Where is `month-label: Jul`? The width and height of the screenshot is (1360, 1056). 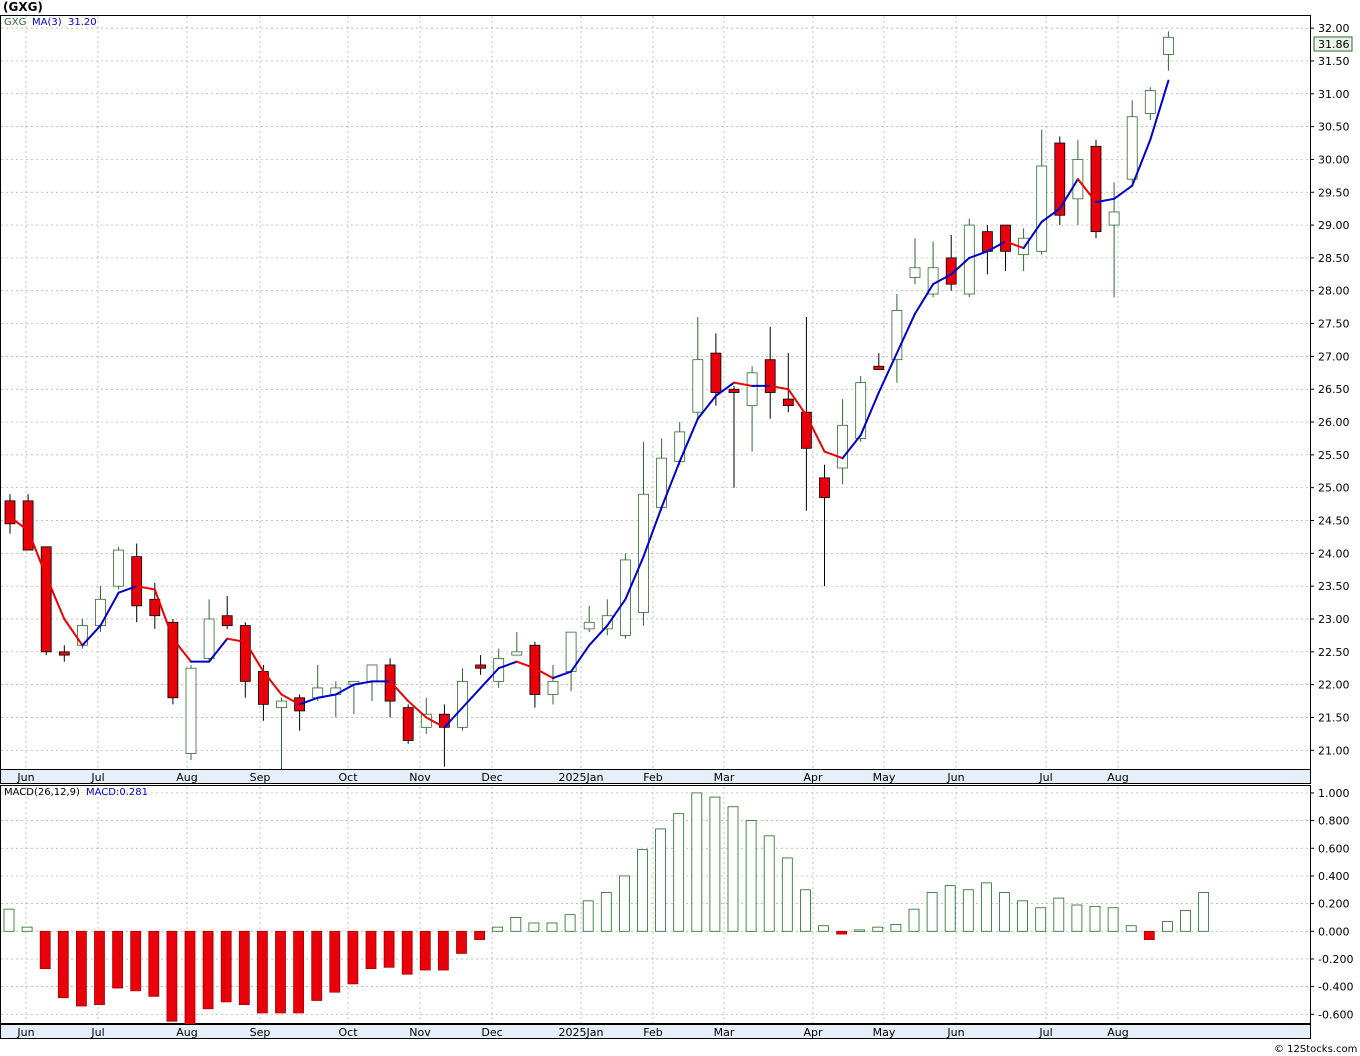 month-label: Jul is located at coordinates (1045, 1032).